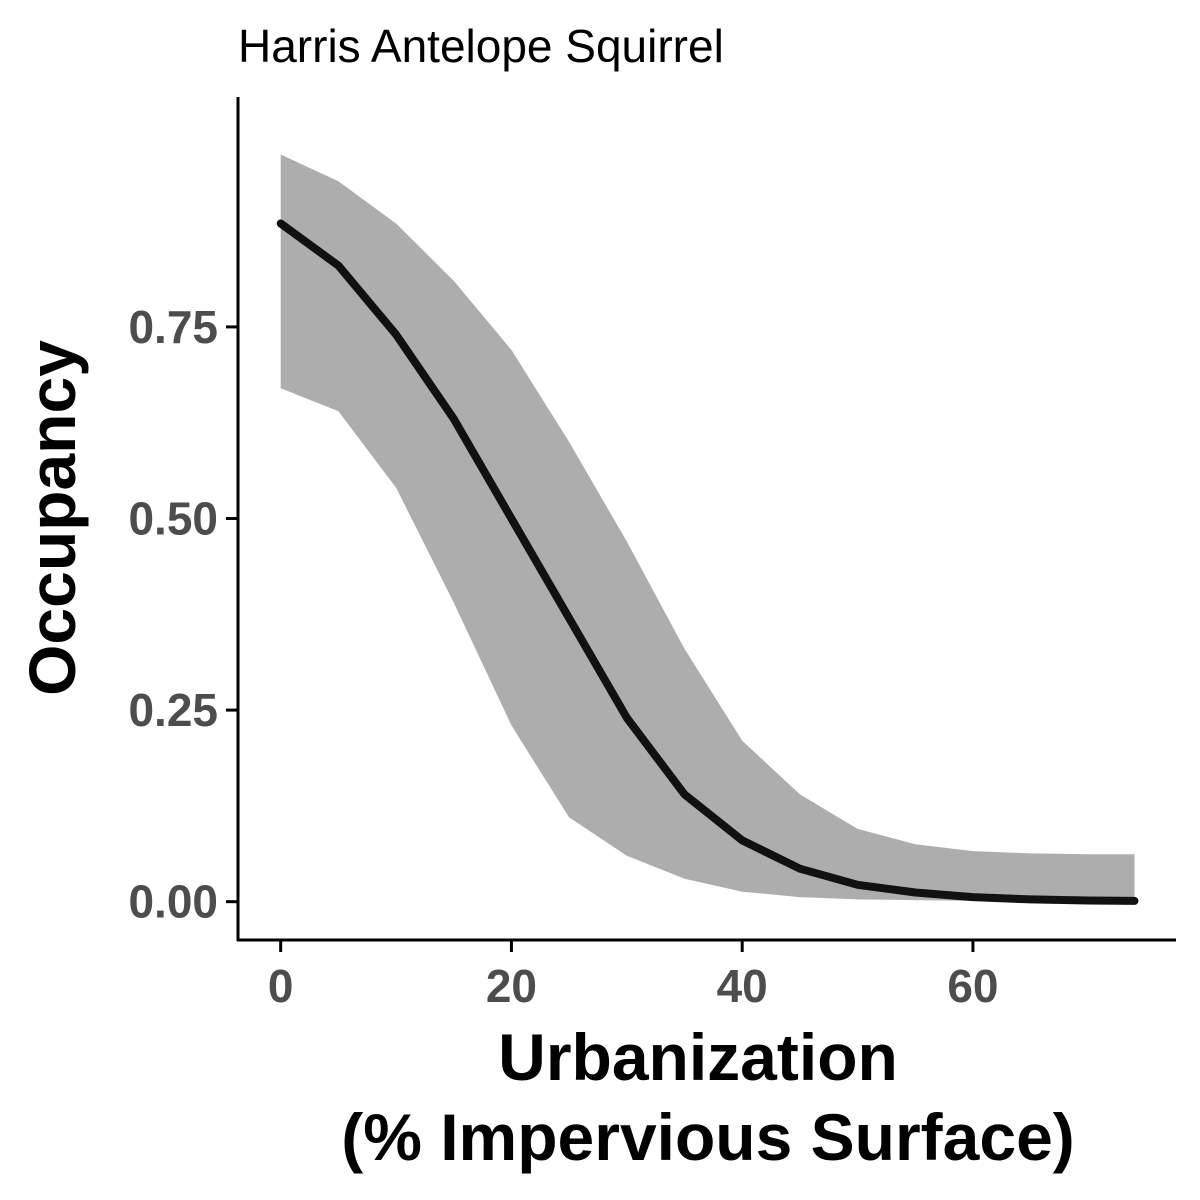 This screenshot has height=1200, width=1200. Describe the element at coordinates (633, 976) in the screenshot. I see `x-ticks: 0 20 40 60` at that location.